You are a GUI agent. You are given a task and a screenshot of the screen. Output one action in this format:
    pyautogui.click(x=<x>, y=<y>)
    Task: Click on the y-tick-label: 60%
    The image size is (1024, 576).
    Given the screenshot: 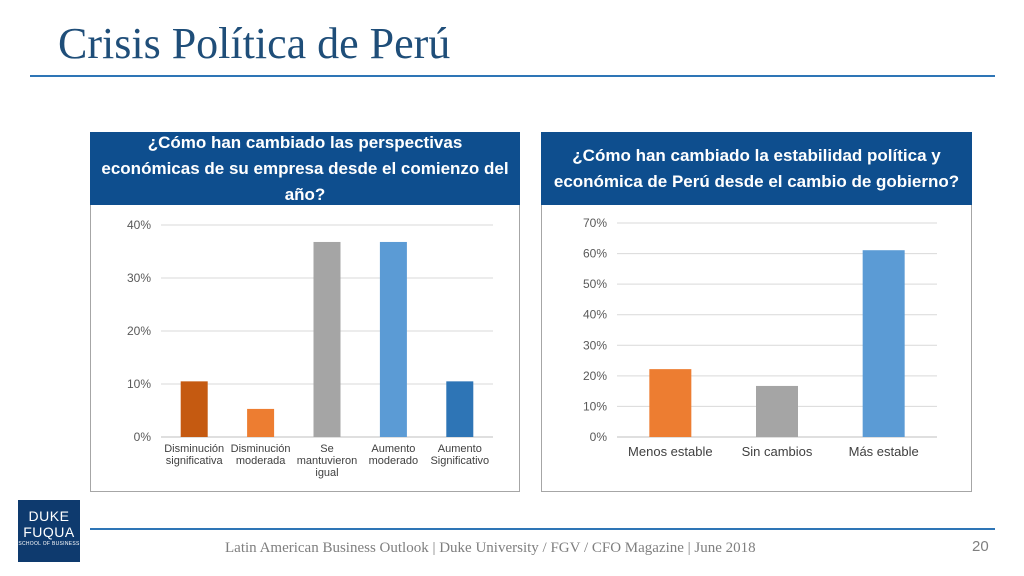 What is the action you would take?
    pyautogui.click(x=595, y=254)
    